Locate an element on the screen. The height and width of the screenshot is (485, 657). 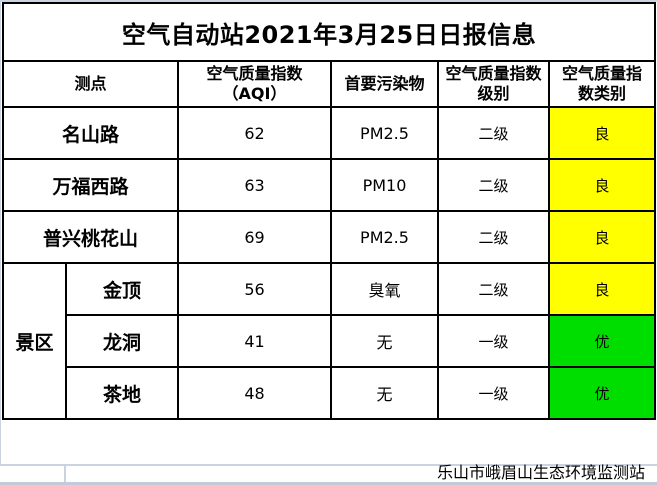
station-name: 普兴桃花山 is located at coordinates (90, 237).